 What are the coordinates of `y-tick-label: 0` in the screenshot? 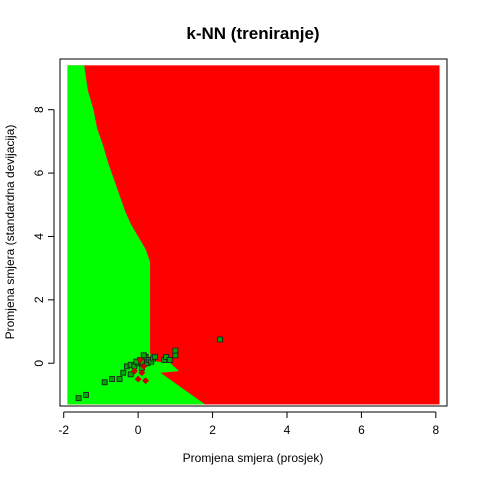 It's located at (39, 363).